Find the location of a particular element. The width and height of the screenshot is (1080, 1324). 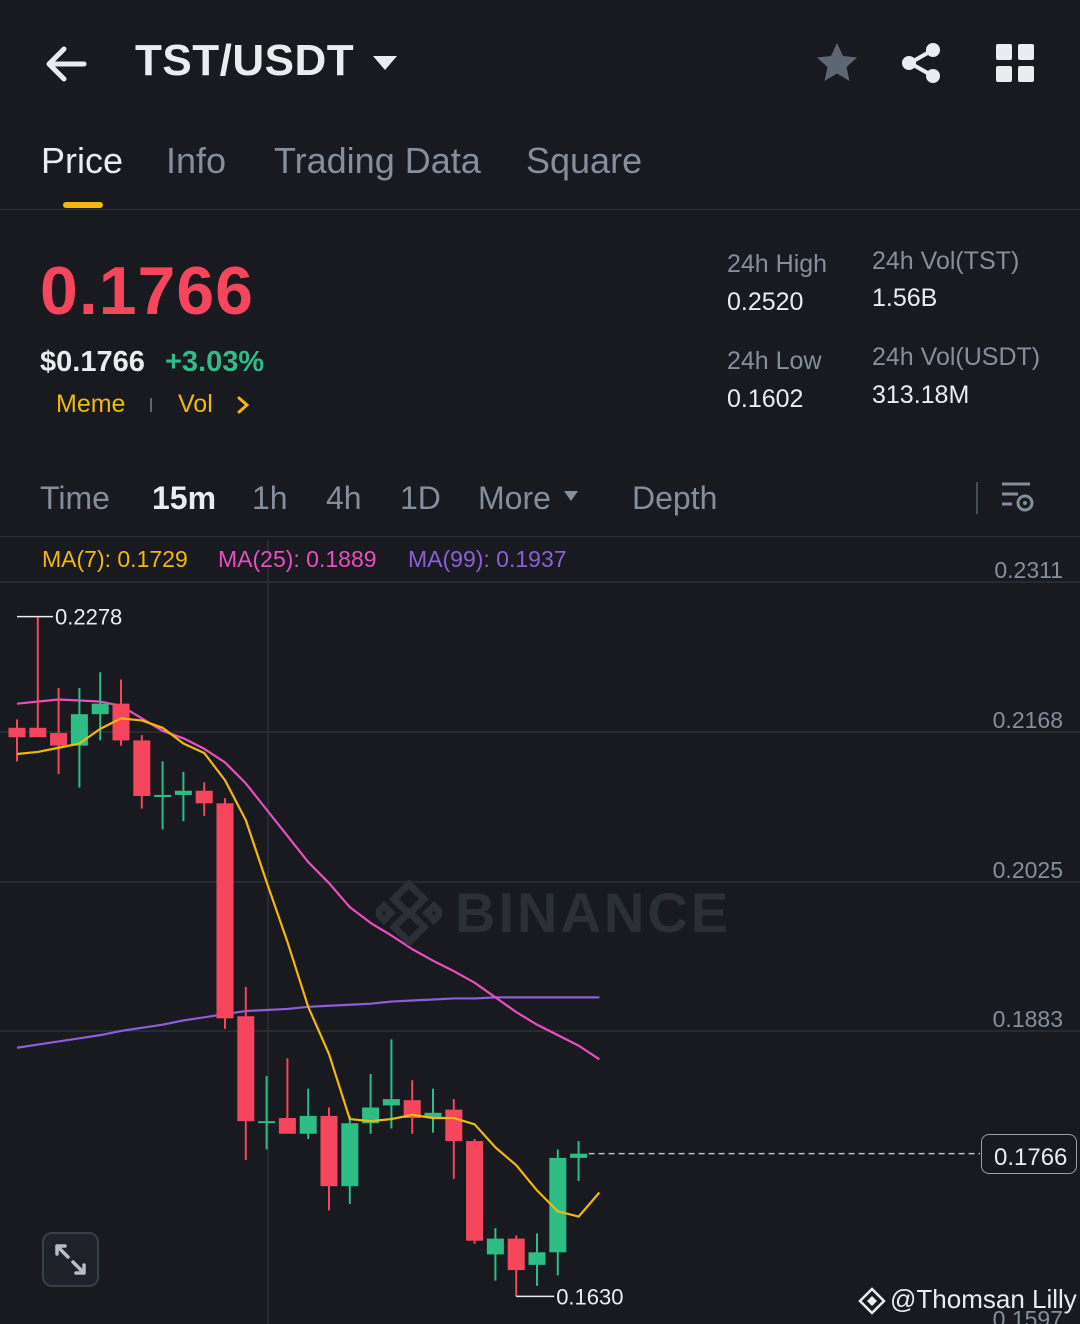

usd-price: $0.1766 is located at coordinates (92, 362).